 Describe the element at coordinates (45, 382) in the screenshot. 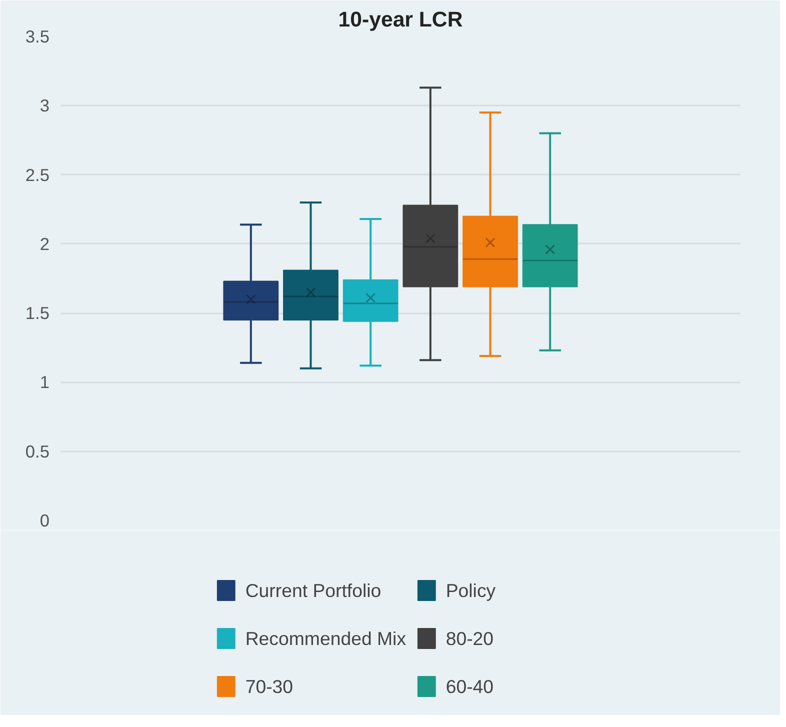

I see `y-tick-label: 1` at that location.